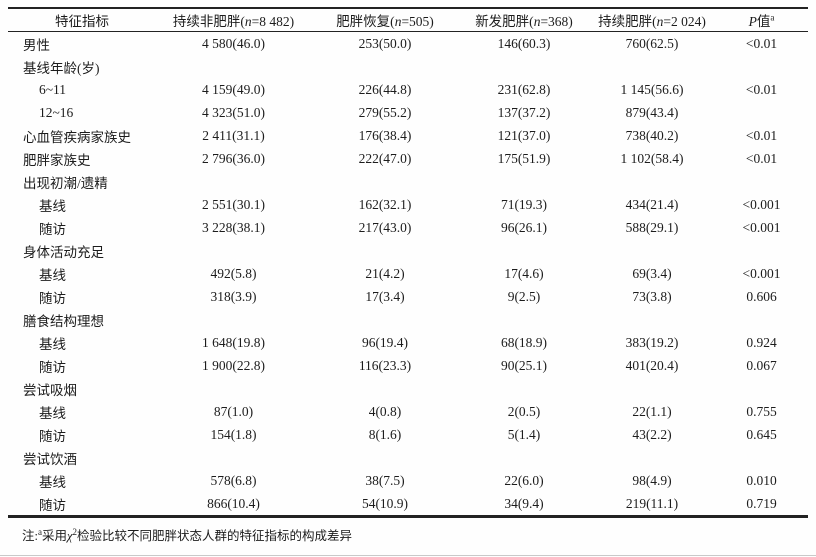 The image size is (816, 557). Describe the element at coordinates (233, 480) in the screenshot. I see `cell-count-percent: 578(6.8)` at that location.